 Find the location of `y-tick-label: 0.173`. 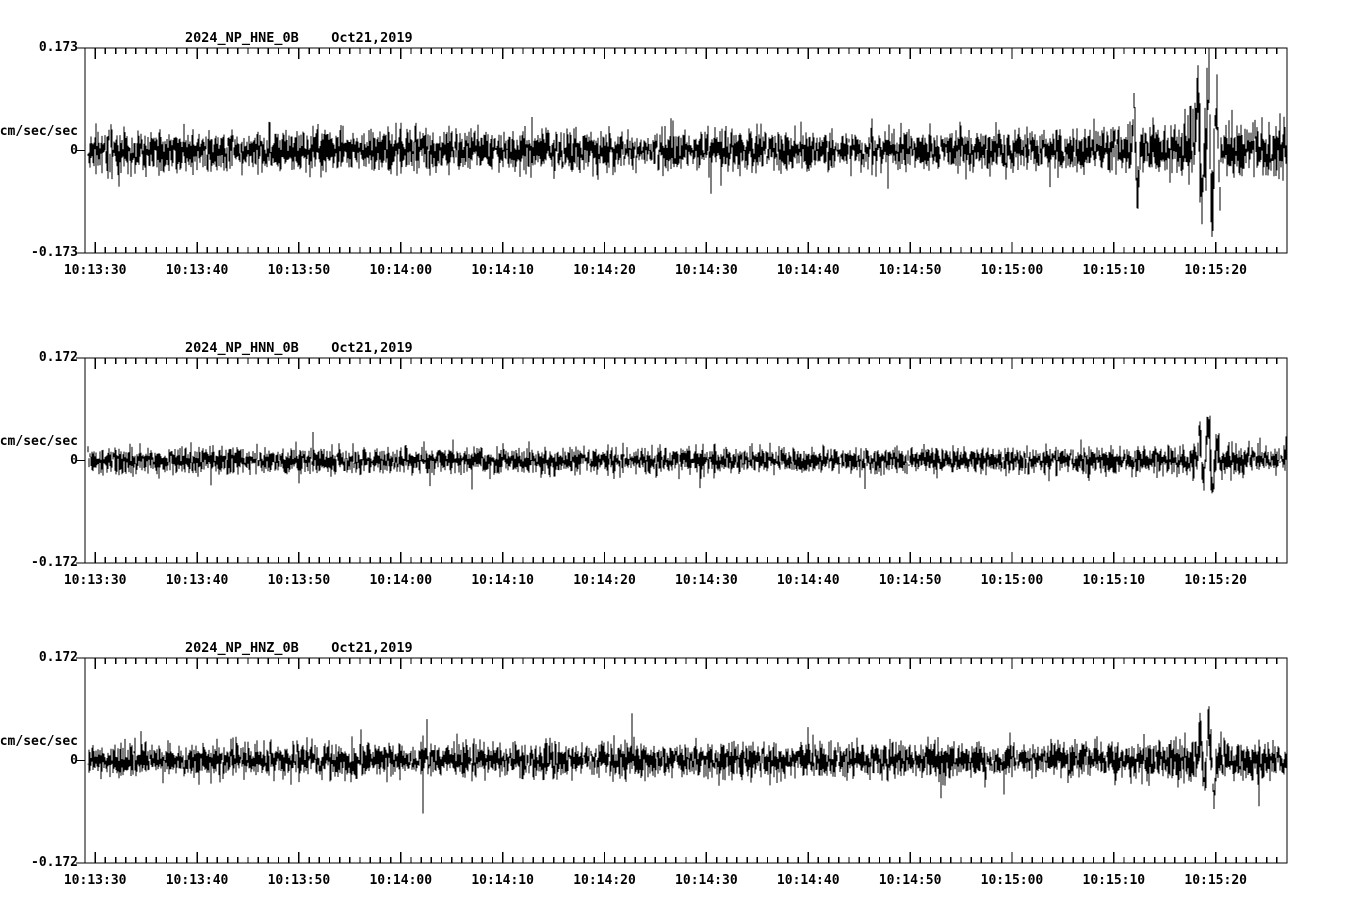

y-tick-label: 0.173 is located at coordinates (58, 47).